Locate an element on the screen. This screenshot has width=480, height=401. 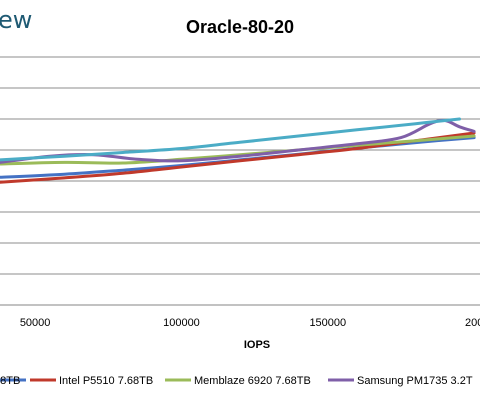
x-tick-label: 200 is located at coordinates (472, 323).